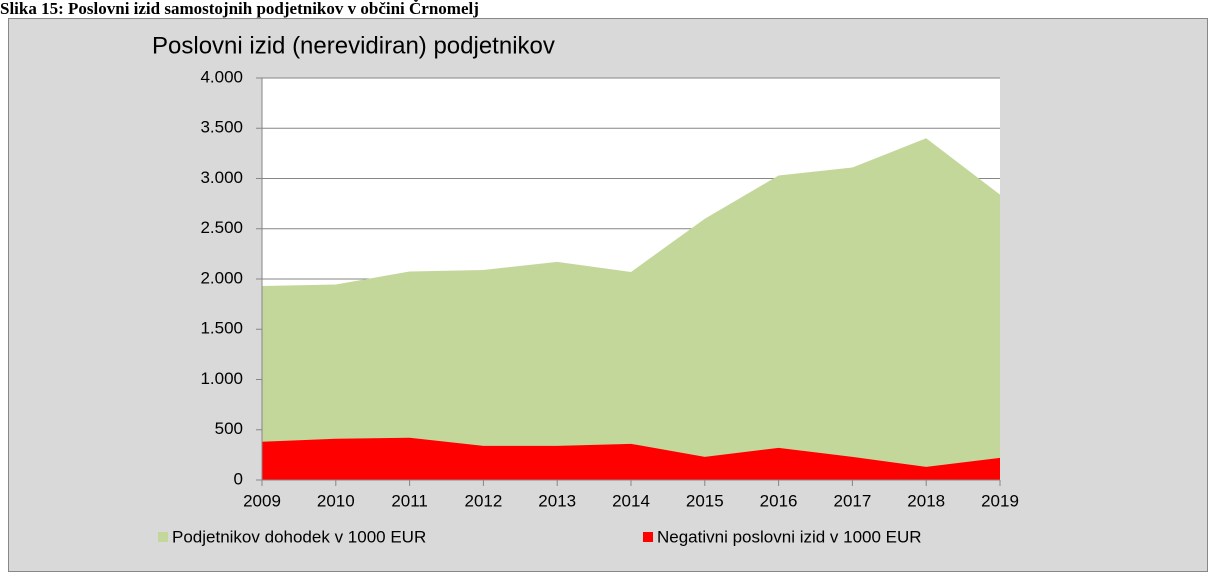 The width and height of the screenshot is (1208, 577). I want to click on area, so click(631, 458).